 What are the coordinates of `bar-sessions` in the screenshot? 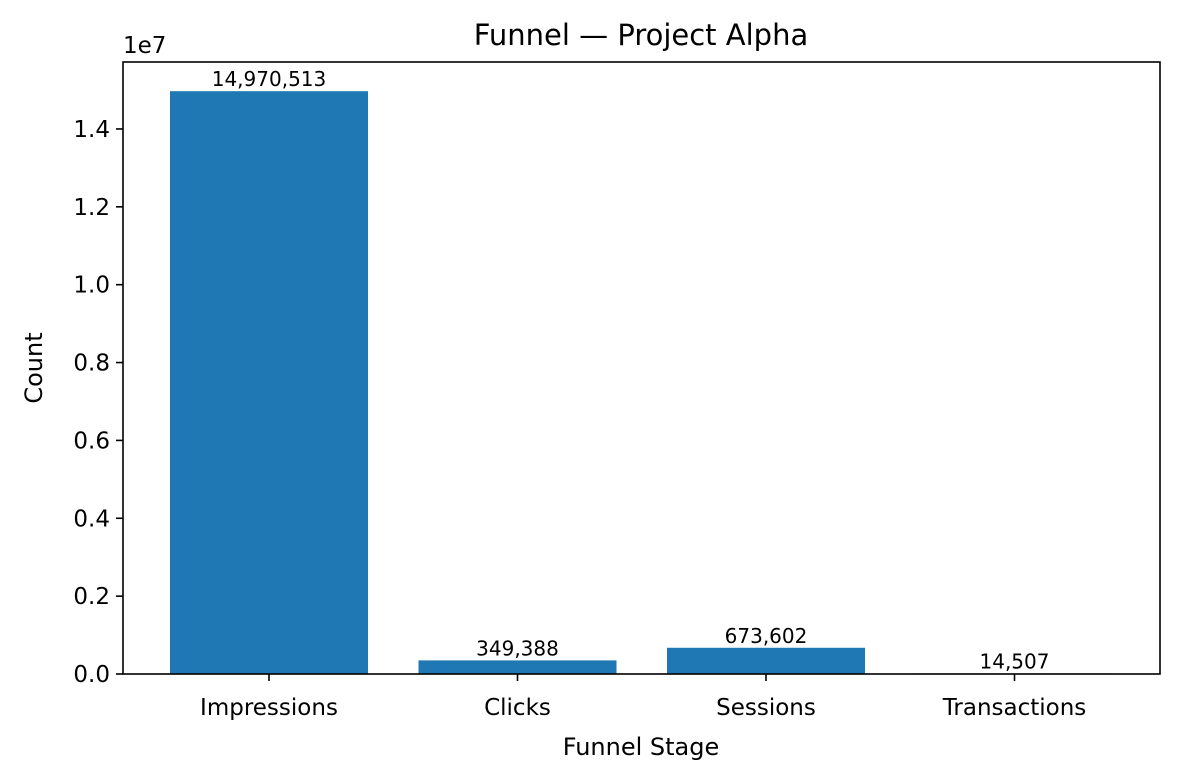 It's located at (766, 660).